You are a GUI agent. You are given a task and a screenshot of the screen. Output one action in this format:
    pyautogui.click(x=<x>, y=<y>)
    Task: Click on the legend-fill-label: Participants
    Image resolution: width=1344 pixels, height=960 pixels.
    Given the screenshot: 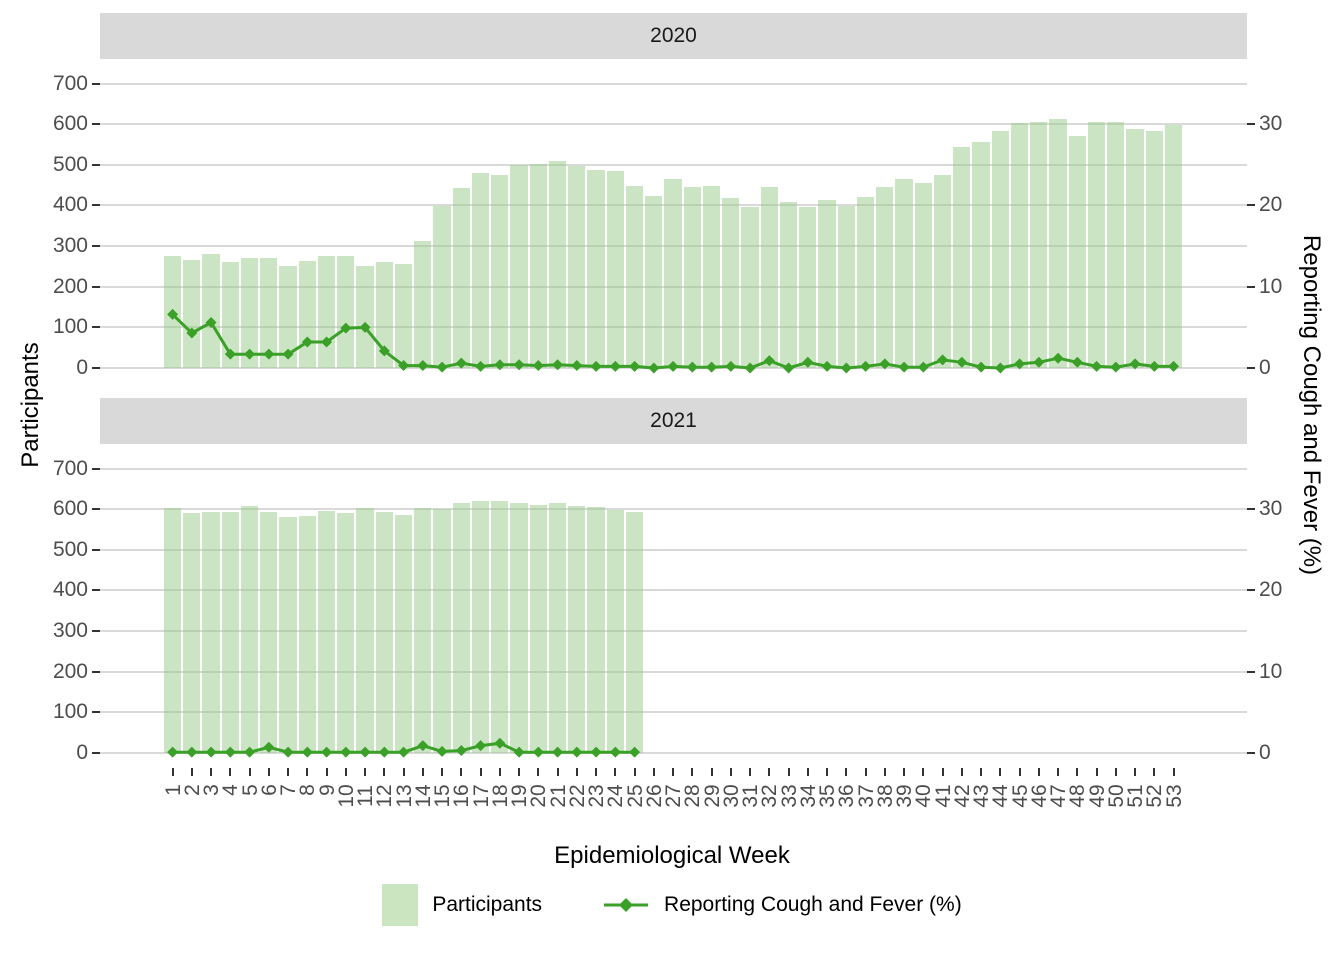 What is the action you would take?
    pyautogui.click(x=487, y=904)
    